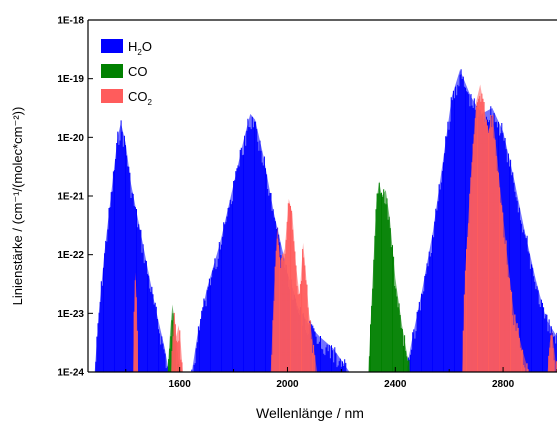  What do you see at coordinates (70, 373) in the screenshot?
I see `y-tick-label: 1E-24` at bounding box center [70, 373].